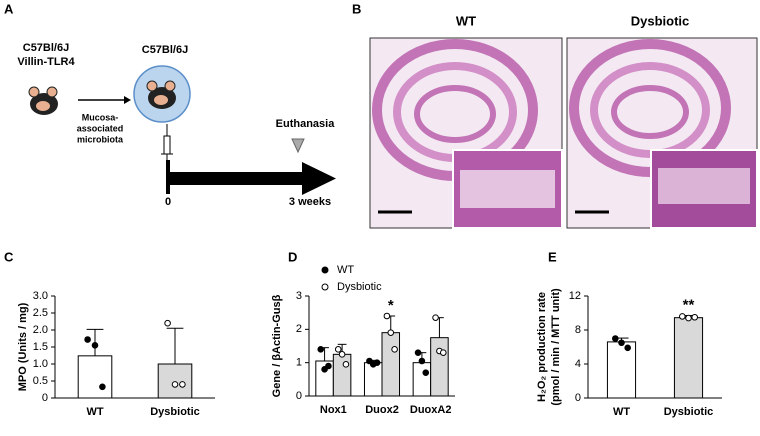 The image size is (760, 436). What do you see at coordinates (40, 364) in the screenshot?
I see `y-tick-label: 1.0` at bounding box center [40, 364].